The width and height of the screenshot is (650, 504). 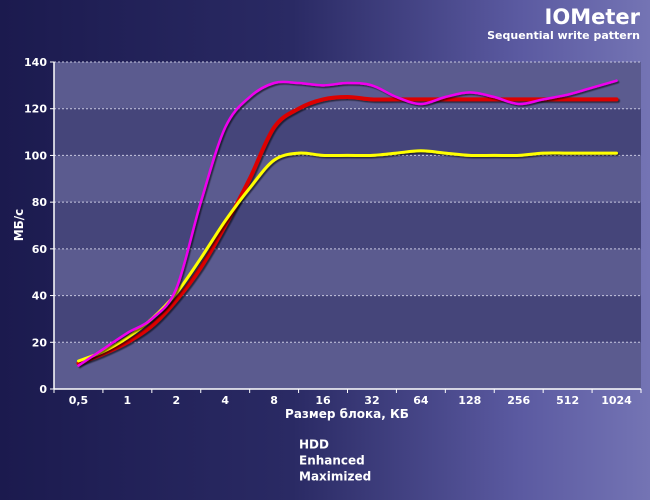 What do you see at coordinates (43, 389) in the screenshot?
I see `y-tick-label: 0` at bounding box center [43, 389].